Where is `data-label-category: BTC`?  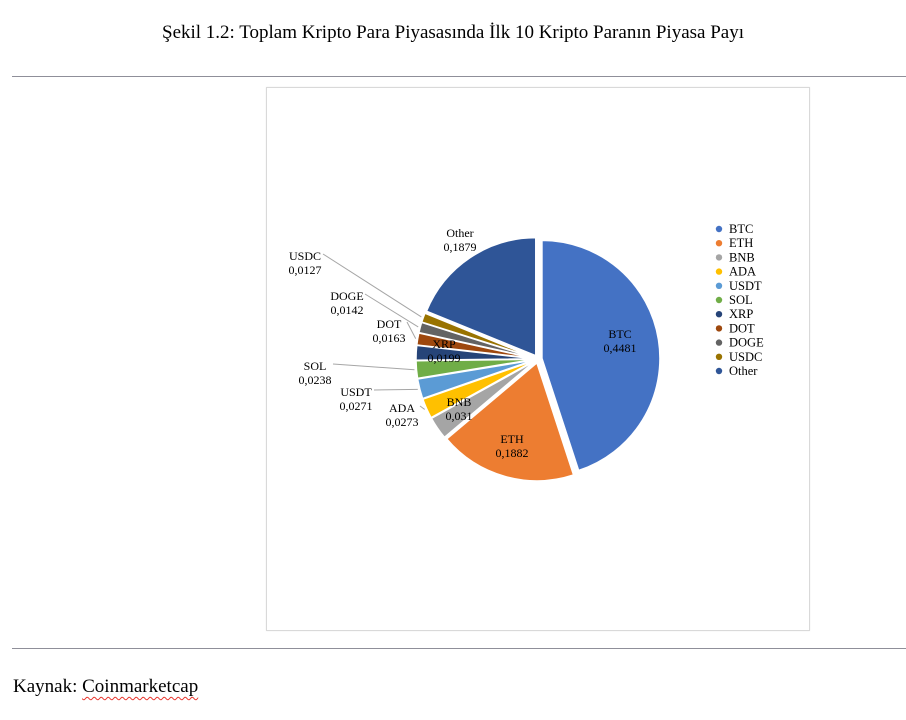
data-label-category: BTC is located at coordinates (619, 334).